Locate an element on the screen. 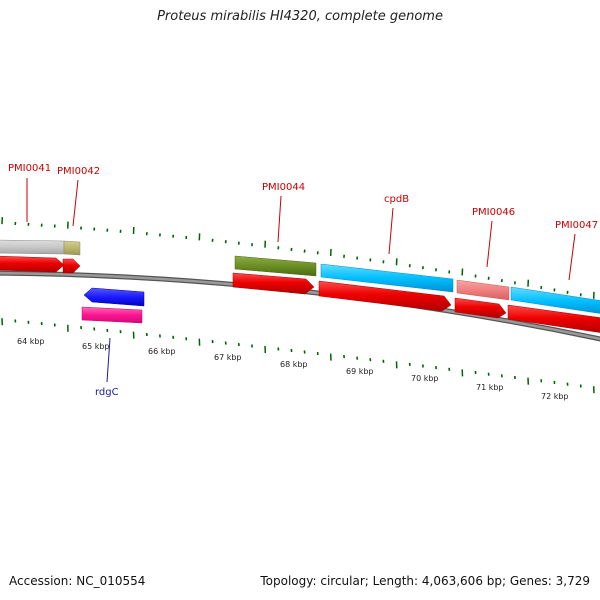 The width and height of the screenshot is (600, 600). label-rdgc: rdgC is located at coordinates (107, 392).